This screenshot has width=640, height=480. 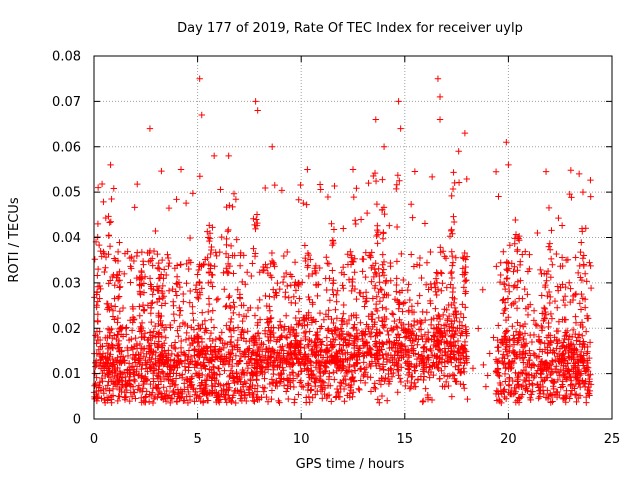 I want to click on y-tick-label: 0.06, so click(x=66, y=147).